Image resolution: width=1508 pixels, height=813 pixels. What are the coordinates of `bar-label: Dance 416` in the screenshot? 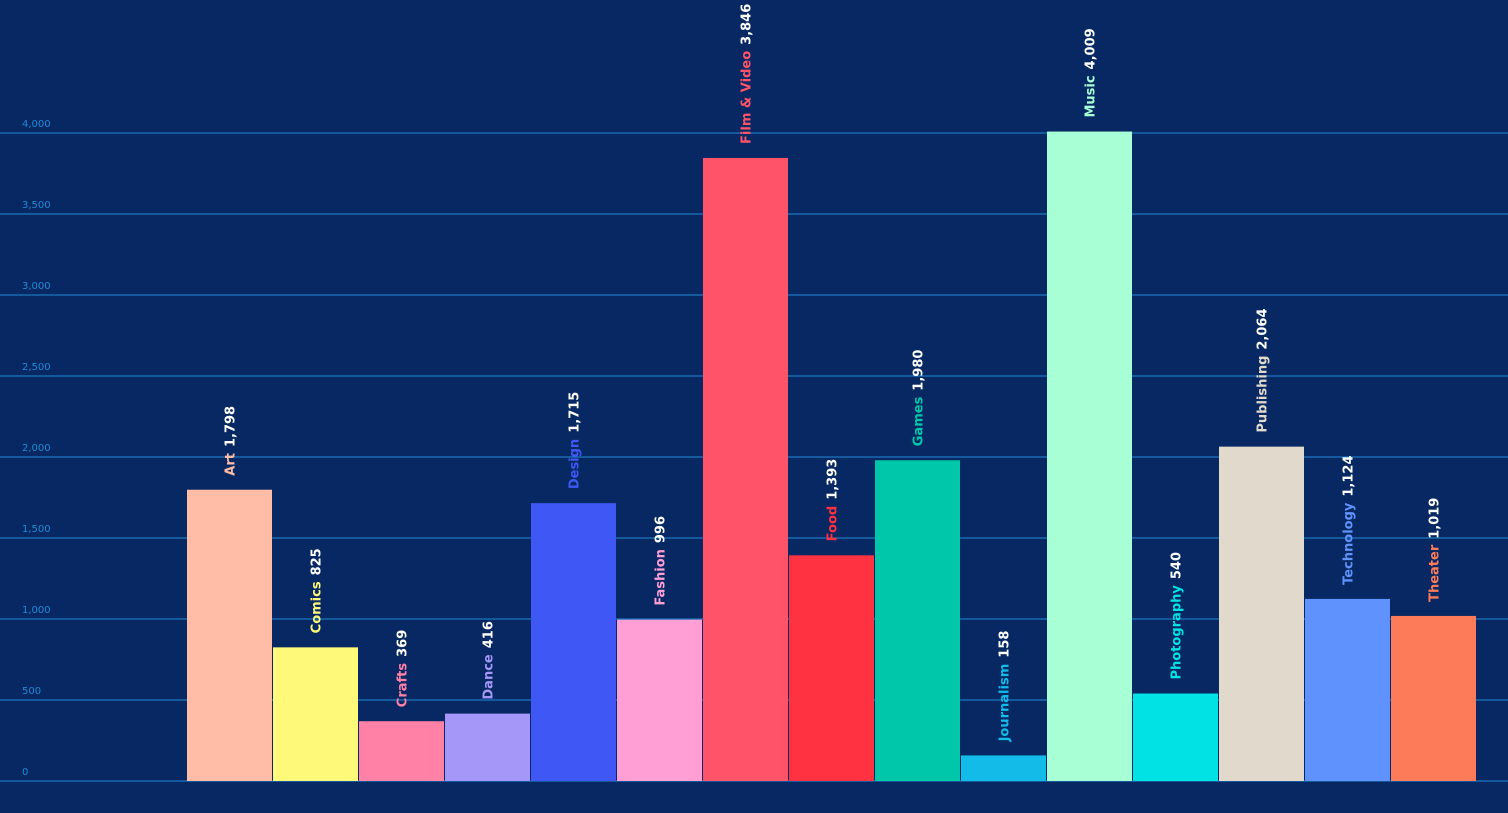 It's located at (489, 660).